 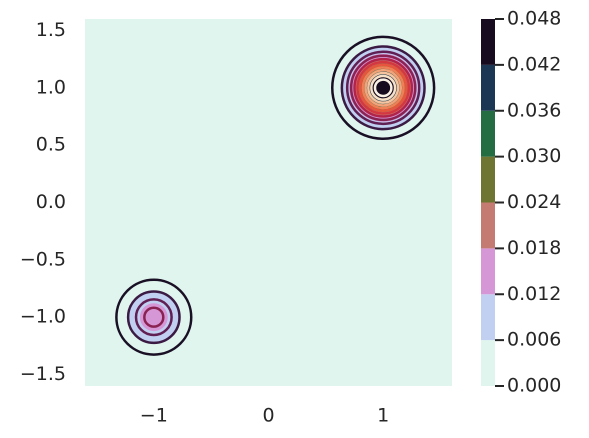 What do you see at coordinates (534, 294) in the screenshot?
I see `colorbar-tick-label: 0.012` at bounding box center [534, 294].